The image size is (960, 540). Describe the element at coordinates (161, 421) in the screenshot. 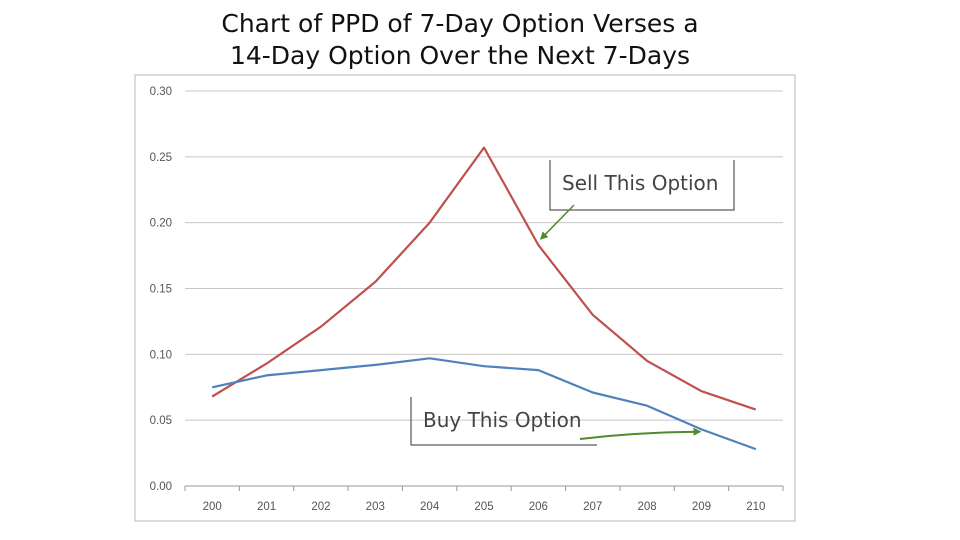

I see `y-tick-label: 0.05` at that location.